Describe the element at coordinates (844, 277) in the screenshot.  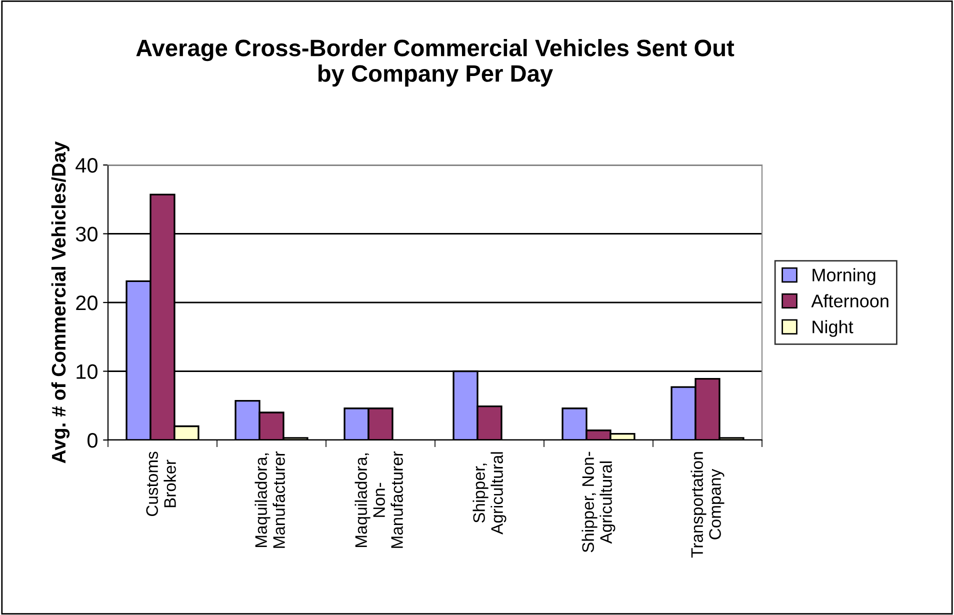
I see `legend-label: Morning` at that location.